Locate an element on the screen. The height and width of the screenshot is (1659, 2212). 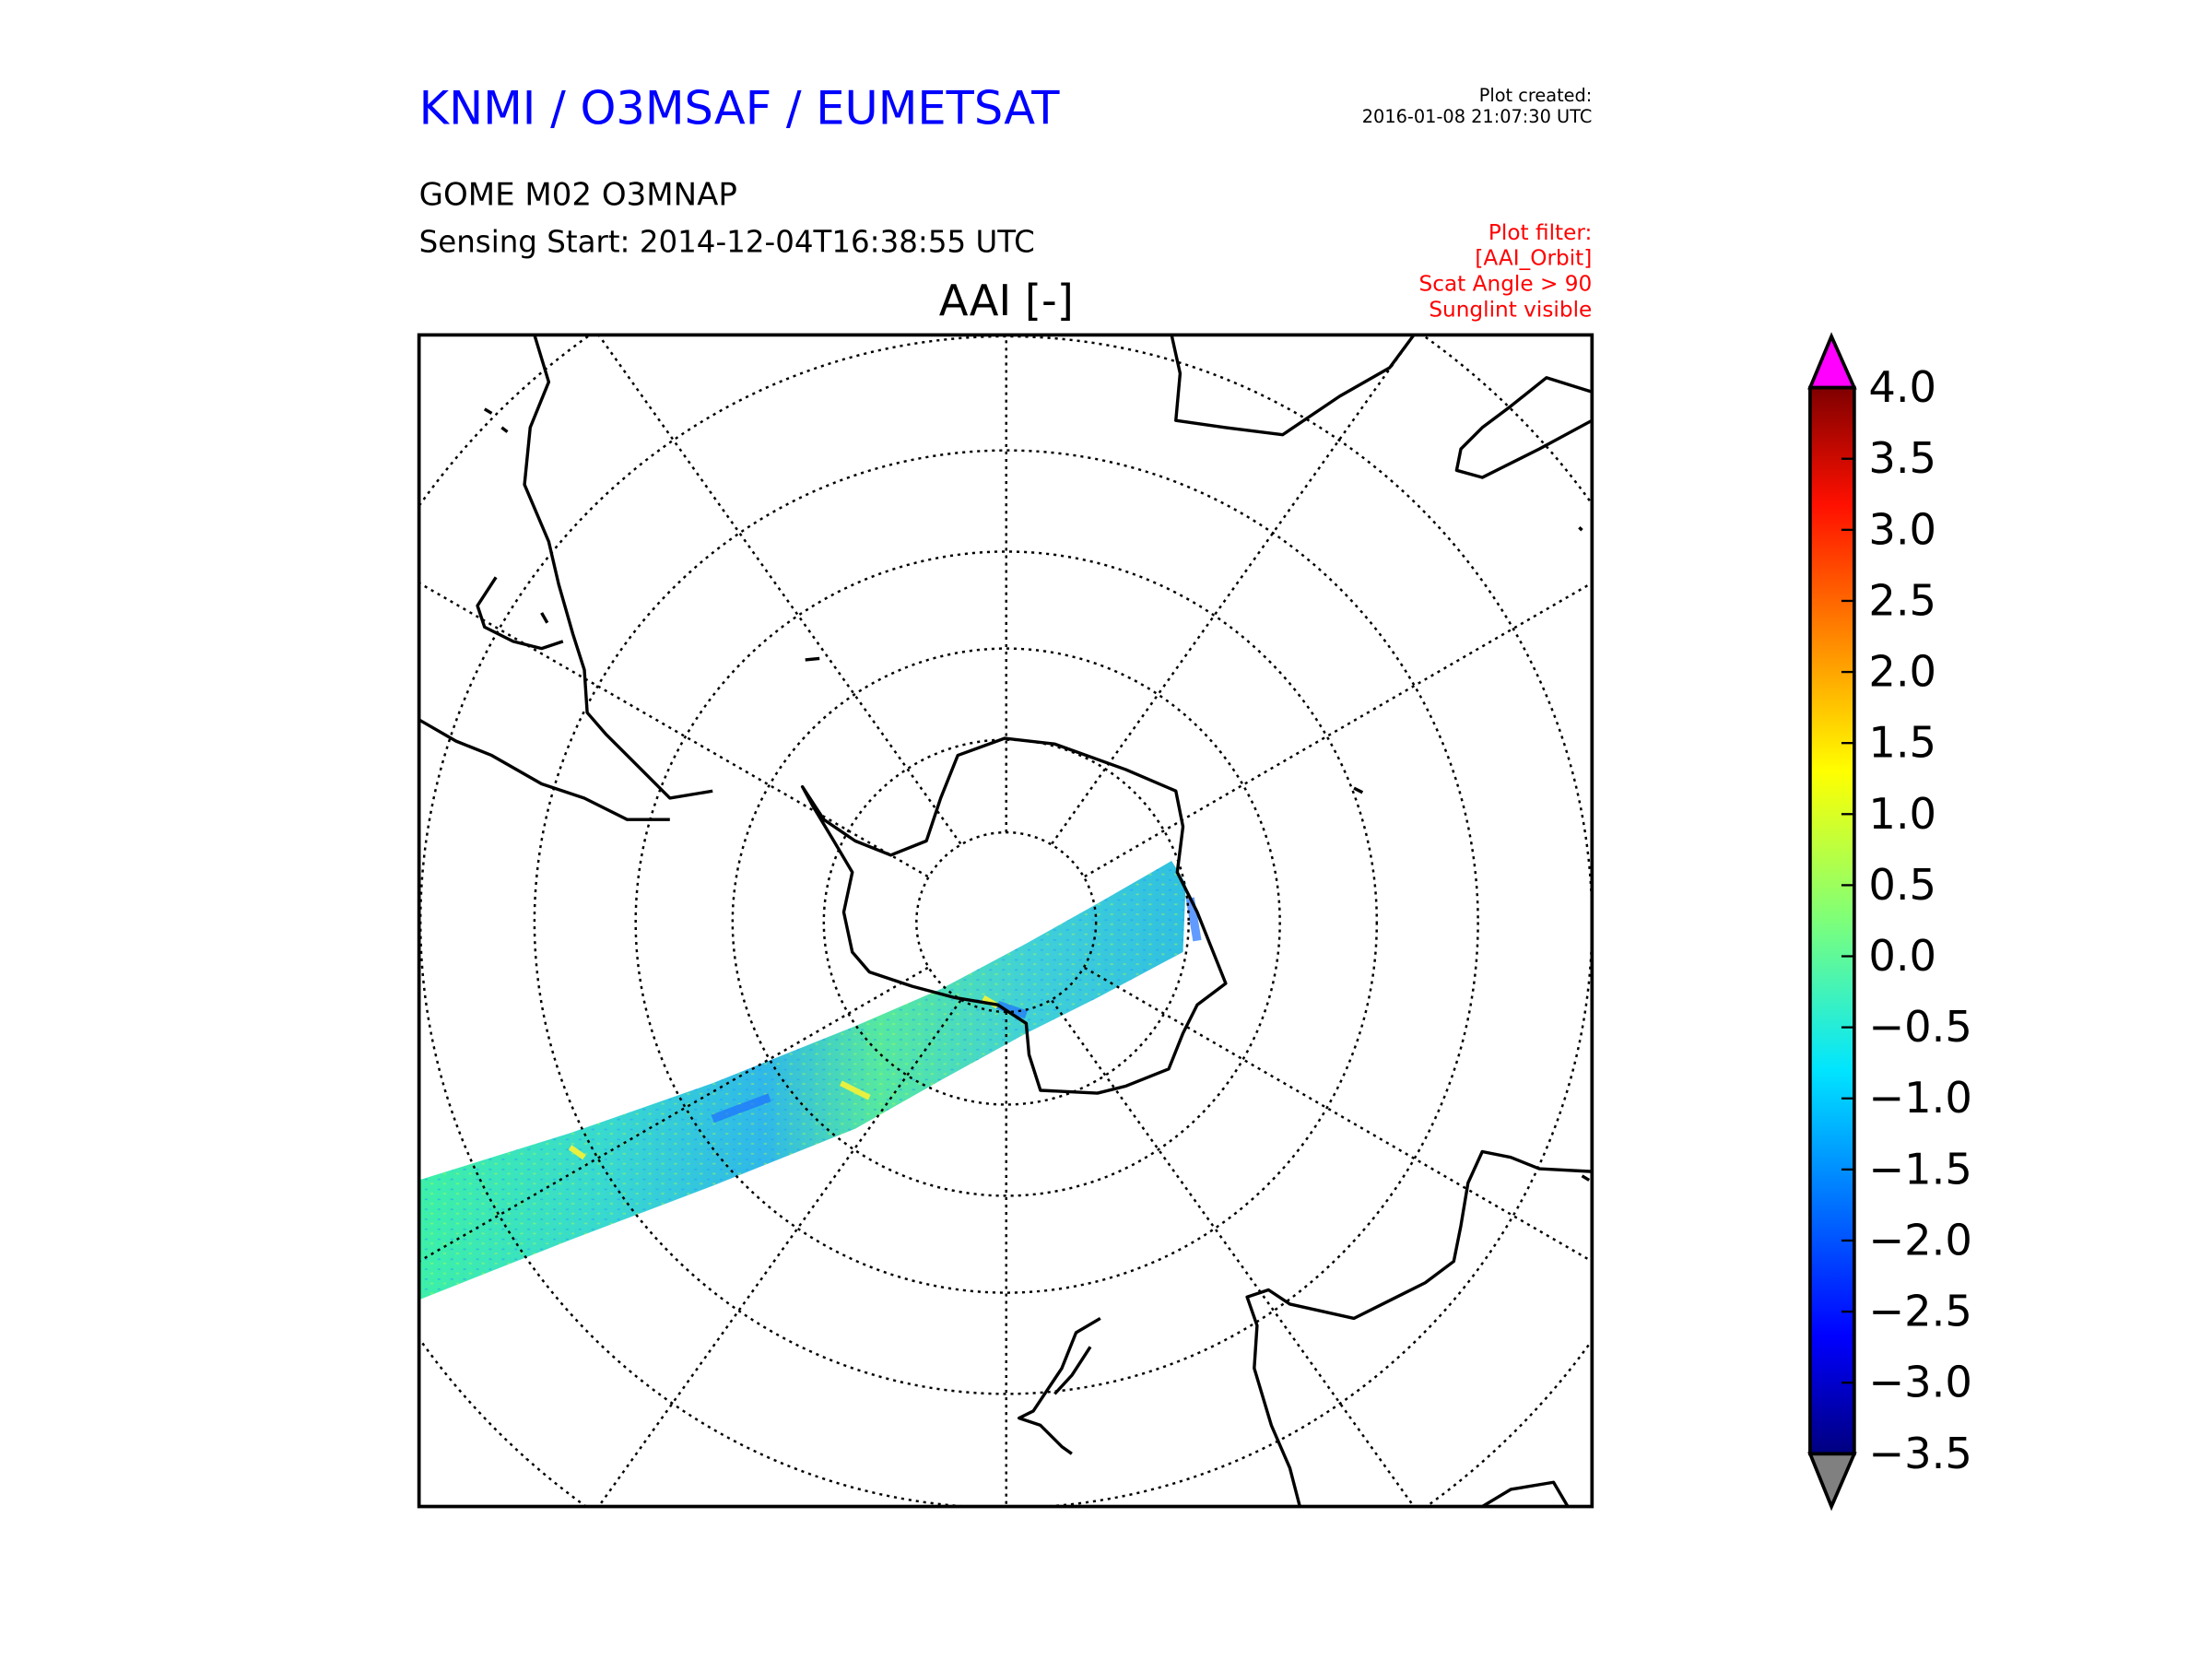
sensing-start: Sensing Start: 2014-12-04T16:38:55 UTC is located at coordinates (727, 242).